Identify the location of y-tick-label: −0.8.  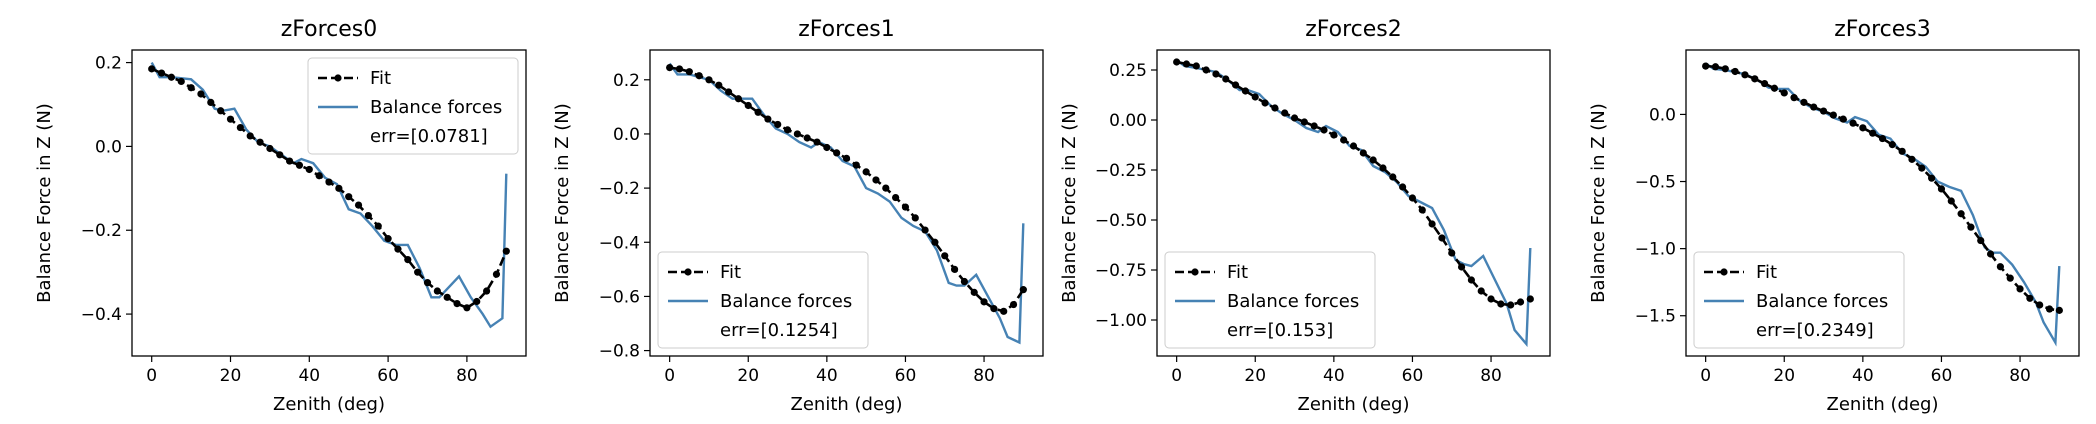
(619, 352).